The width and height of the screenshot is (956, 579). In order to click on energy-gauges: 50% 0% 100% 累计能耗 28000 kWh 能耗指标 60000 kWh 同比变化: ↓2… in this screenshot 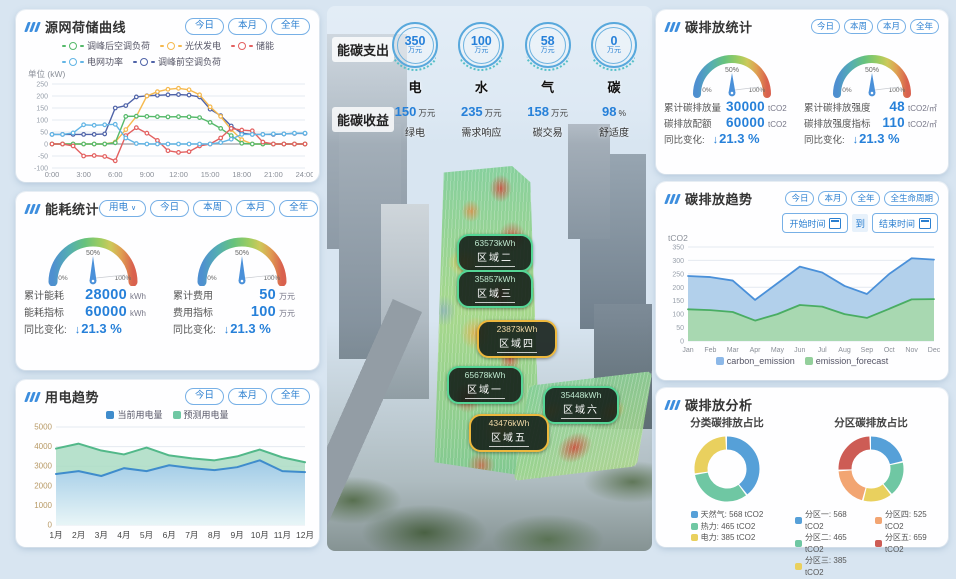, I will do `click(167, 278)`.